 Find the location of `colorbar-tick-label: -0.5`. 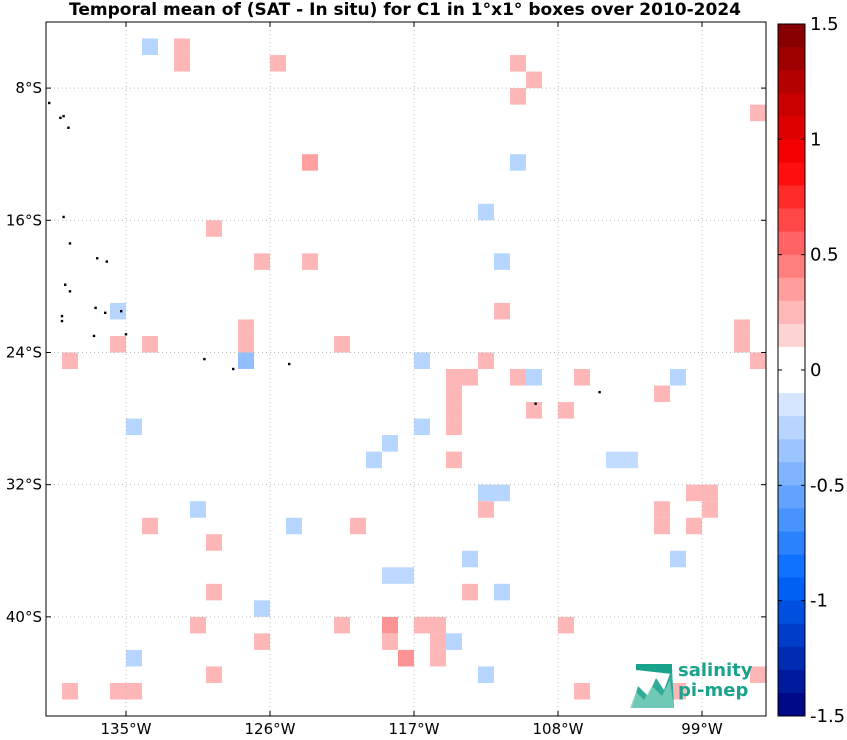

colorbar-tick-label: -0.5 is located at coordinates (827, 485).